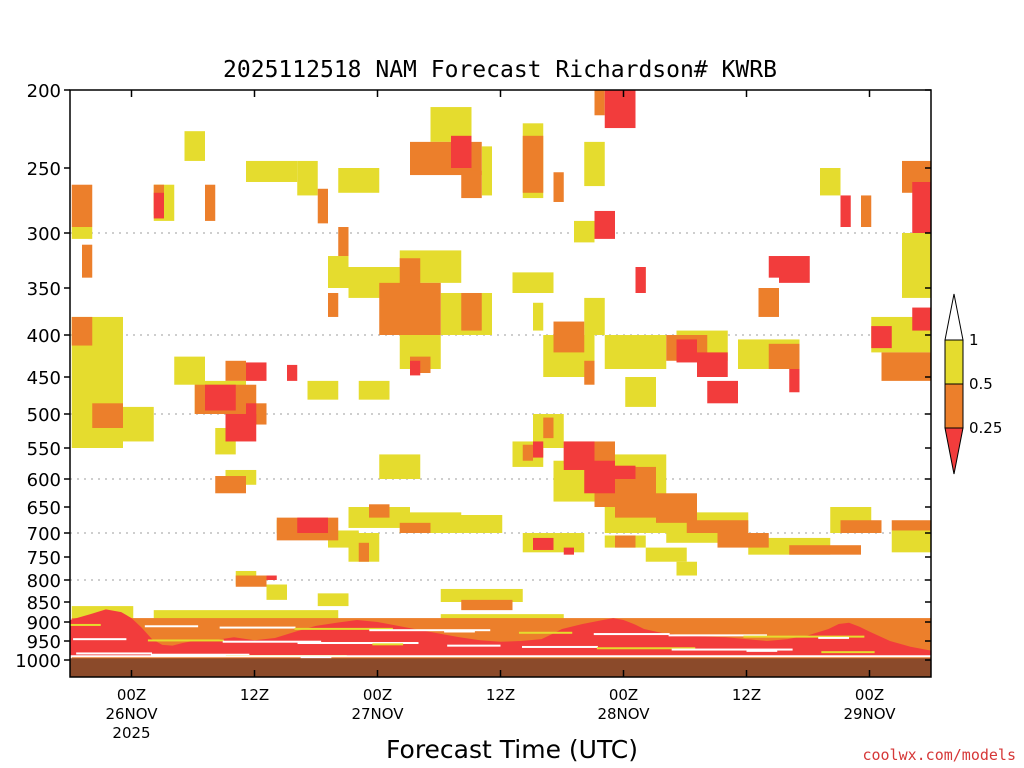  Describe the element at coordinates (44, 623) in the screenshot. I see `y-tick-label: 900` at that location.